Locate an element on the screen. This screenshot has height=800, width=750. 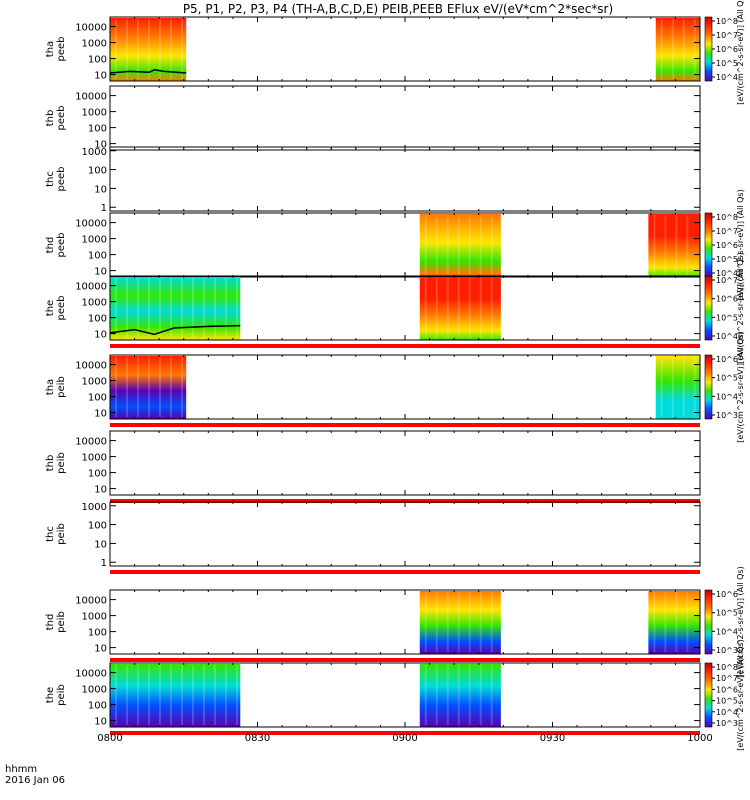
panel-thb-peib: 10000 1000 100 10 thbpeib is located at coordinates (373, 466).